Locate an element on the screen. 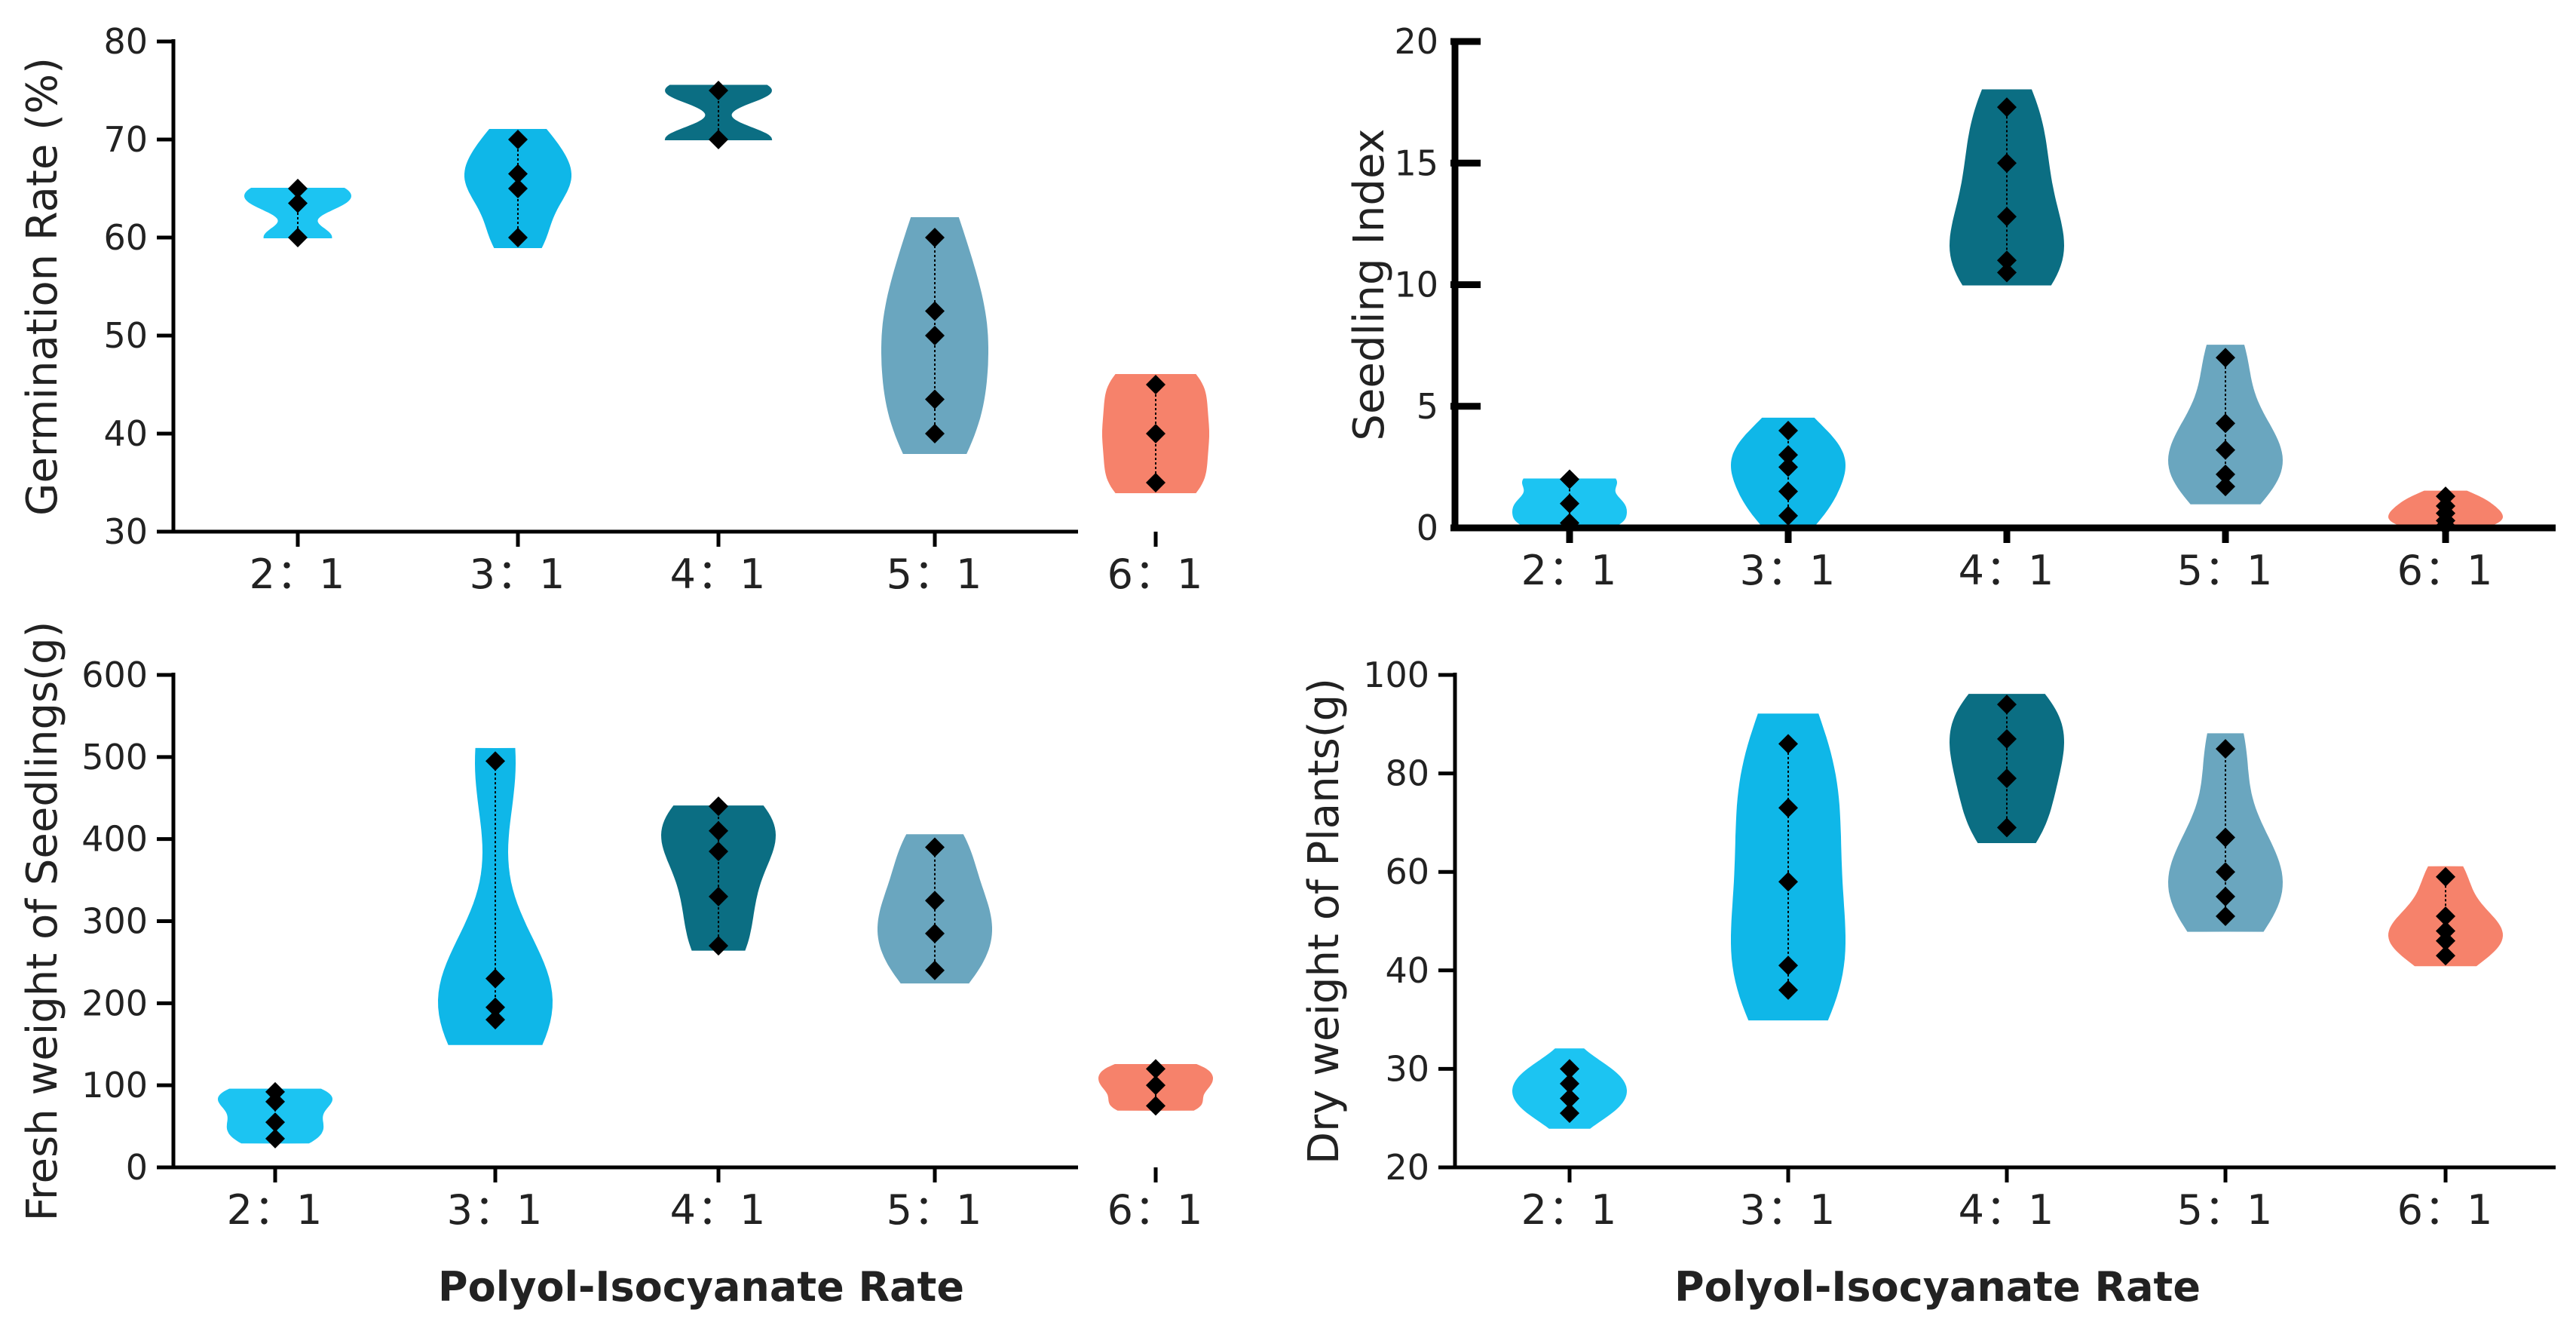 The width and height of the screenshot is (2576, 1328). y-tick-label: 40 is located at coordinates (125, 434).